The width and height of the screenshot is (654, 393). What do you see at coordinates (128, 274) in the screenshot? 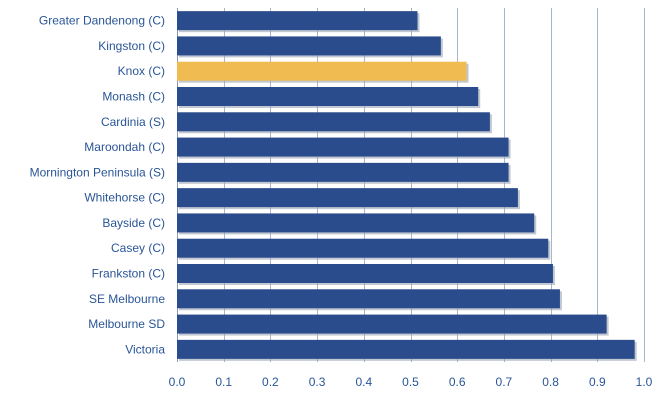
I see `category-label: Frankston (C)` at bounding box center [128, 274].